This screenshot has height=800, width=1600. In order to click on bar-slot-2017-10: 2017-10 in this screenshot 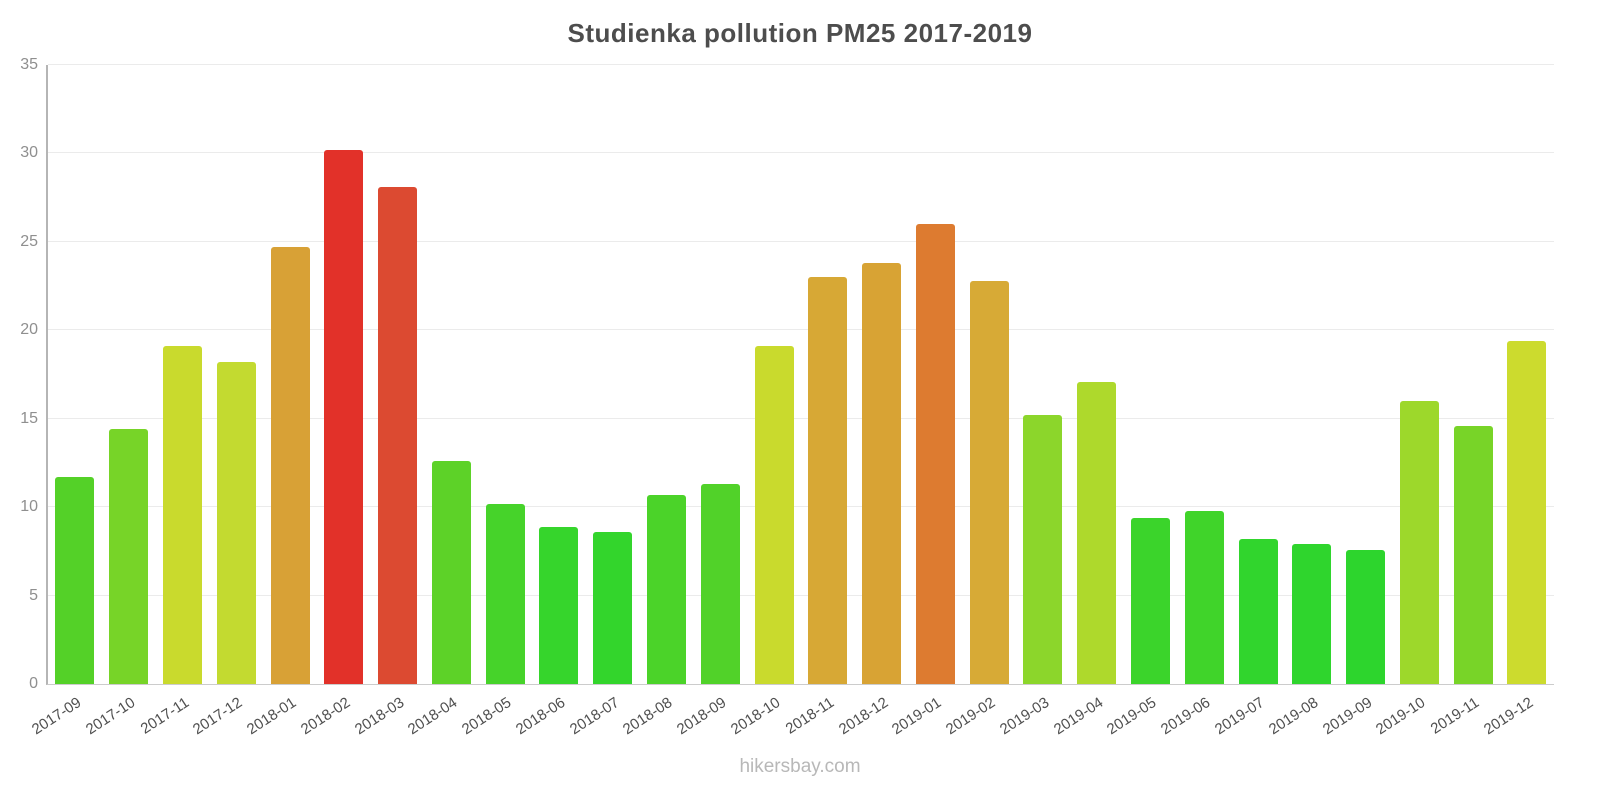, I will do `click(115, 401)`.